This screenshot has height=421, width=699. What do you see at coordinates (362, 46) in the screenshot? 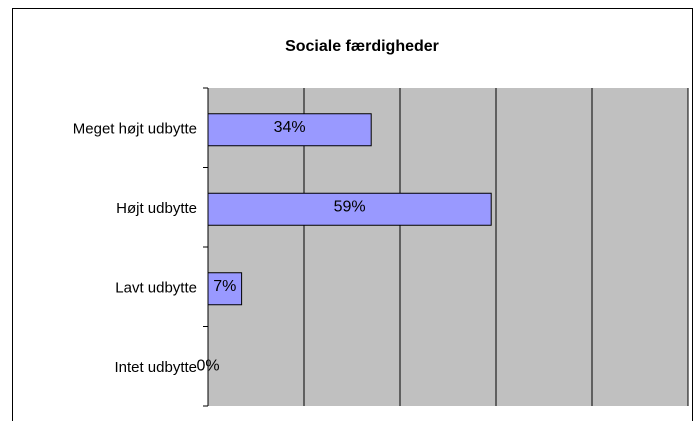
I see `chart-title: Sociale færdigheder` at bounding box center [362, 46].